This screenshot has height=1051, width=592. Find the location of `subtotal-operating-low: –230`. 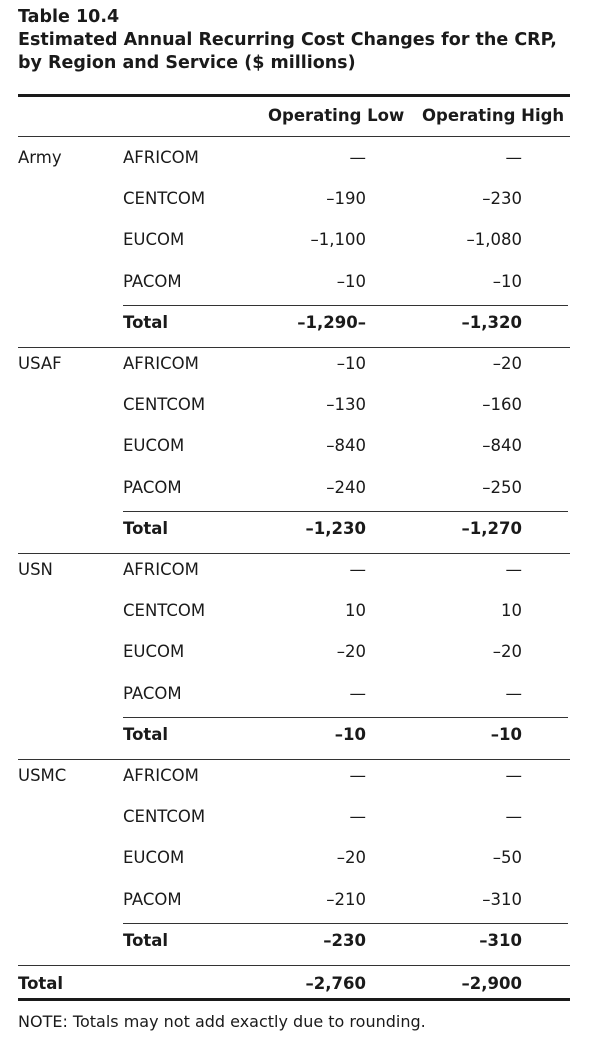

subtotal-operating-low: –230 is located at coordinates (344, 940).